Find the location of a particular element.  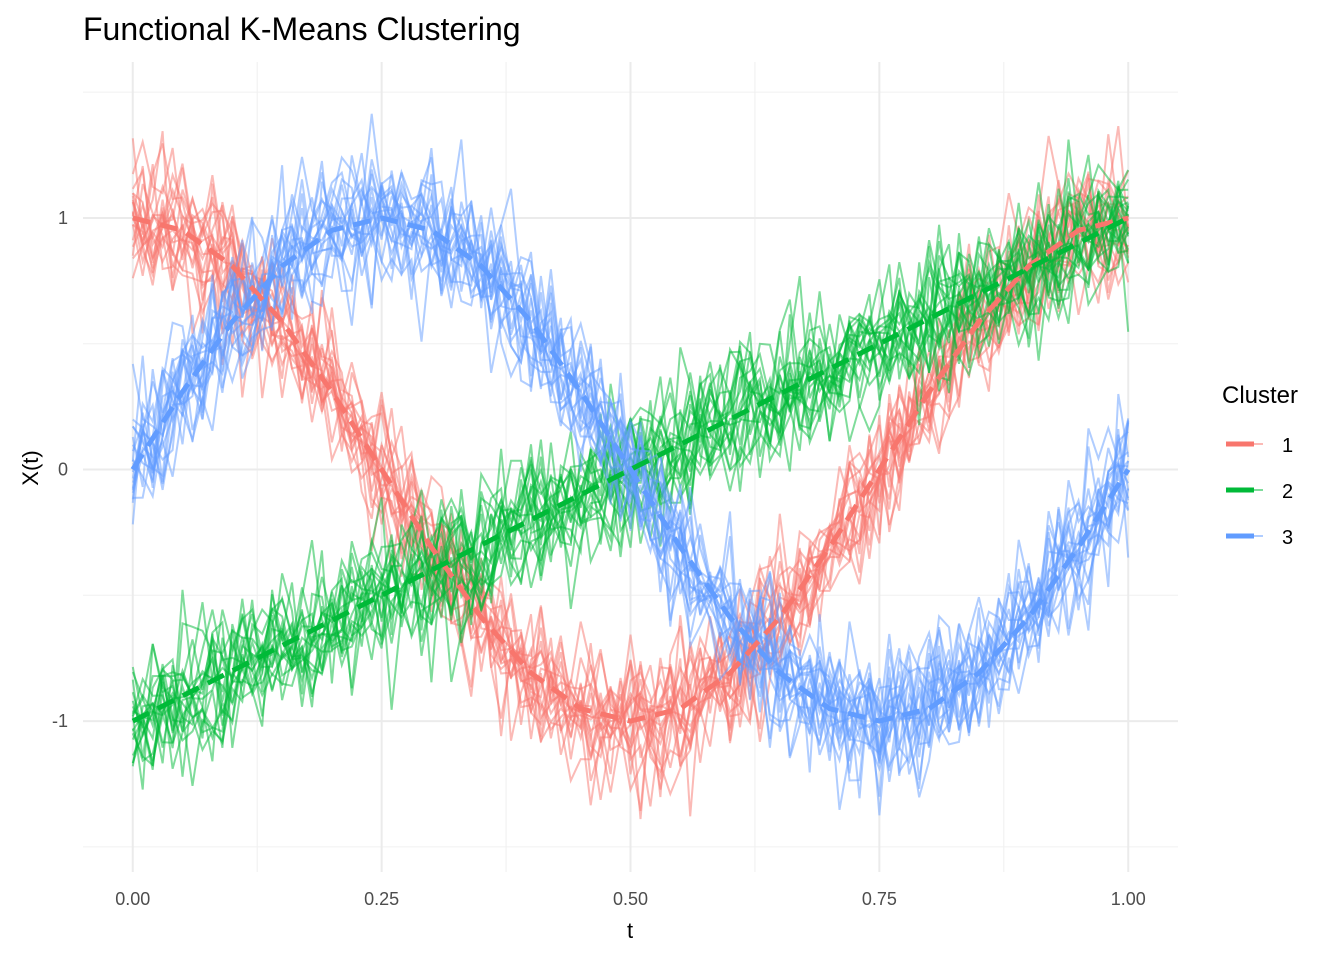

legend-label: 3 is located at coordinates (1287, 538).